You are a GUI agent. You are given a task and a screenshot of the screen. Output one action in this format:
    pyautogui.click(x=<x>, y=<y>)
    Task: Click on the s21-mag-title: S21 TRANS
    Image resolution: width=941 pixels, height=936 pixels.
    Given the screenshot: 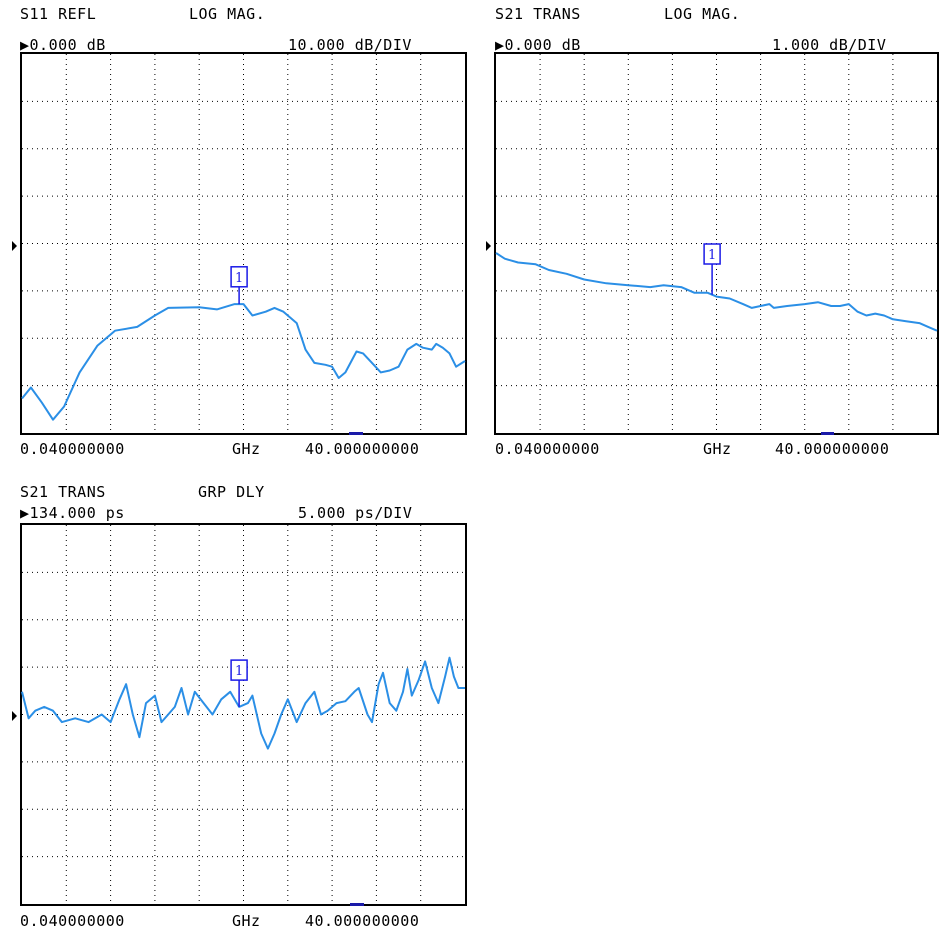 What is the action you would take?
    pyautogui.click(x=538, y=14)
    